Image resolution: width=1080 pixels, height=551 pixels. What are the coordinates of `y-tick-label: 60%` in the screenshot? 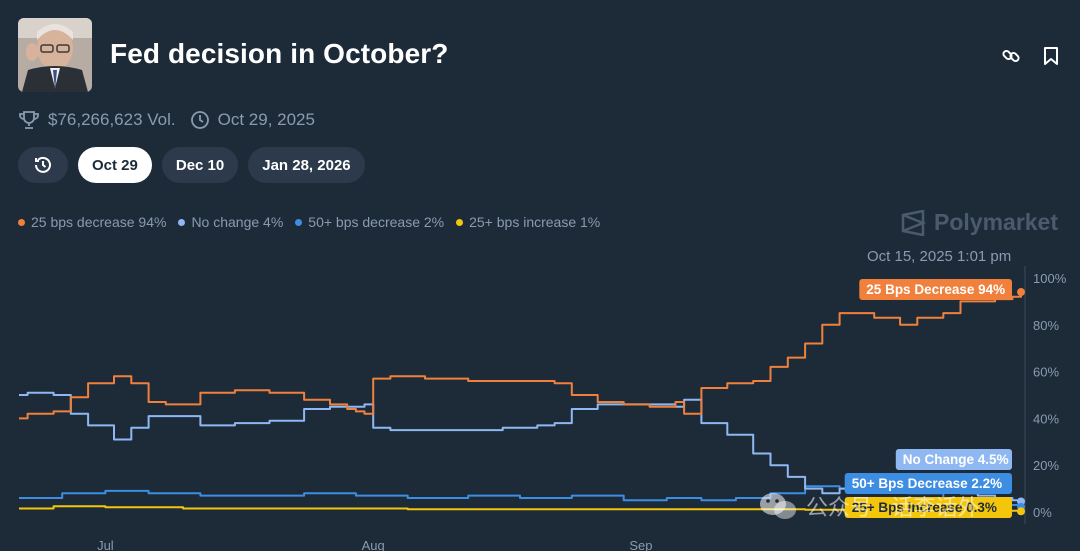 It's located at (1046, 372).